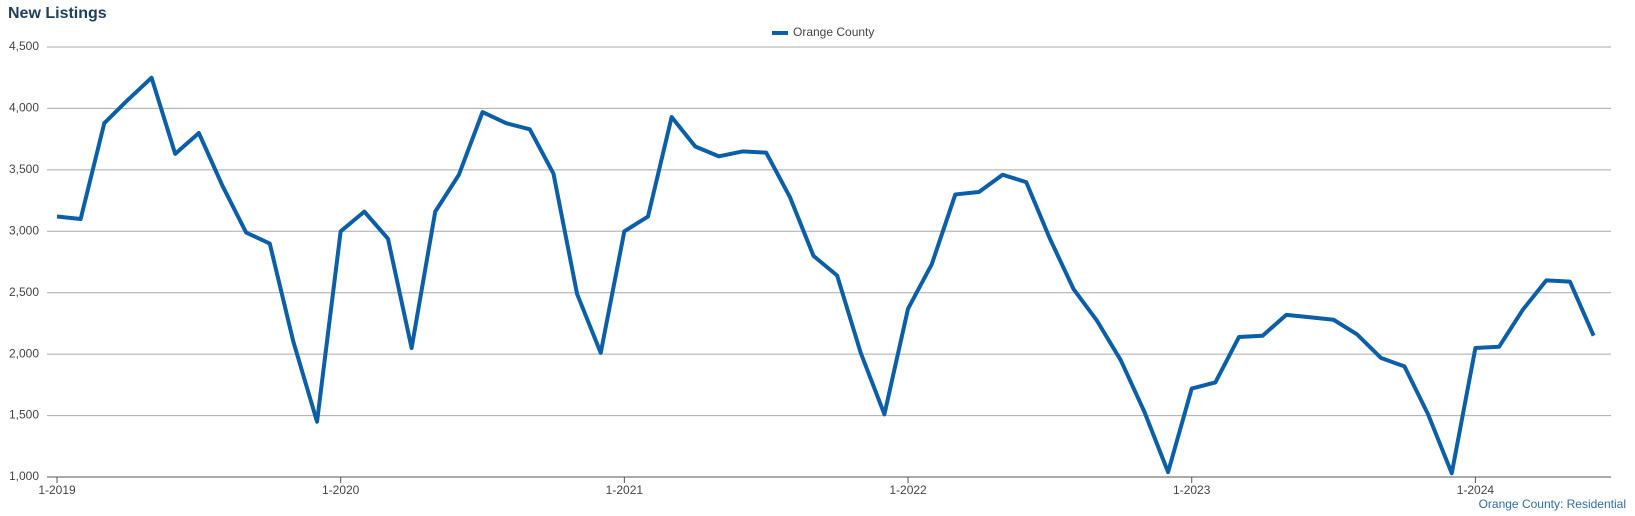  Describe the element at coordinates (24, 415) in the screenshot. I see `y-tick-label: 1,500` at that location.